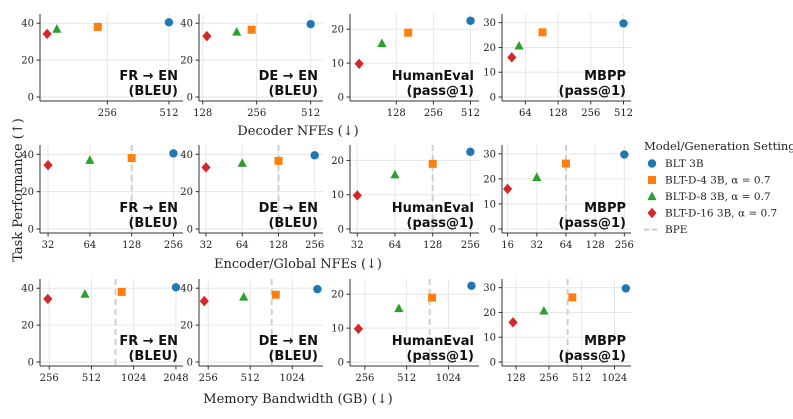 The width and height of the screenshot is (793, 419). I want to click on y-tick-label: 10, so click(337, 329).